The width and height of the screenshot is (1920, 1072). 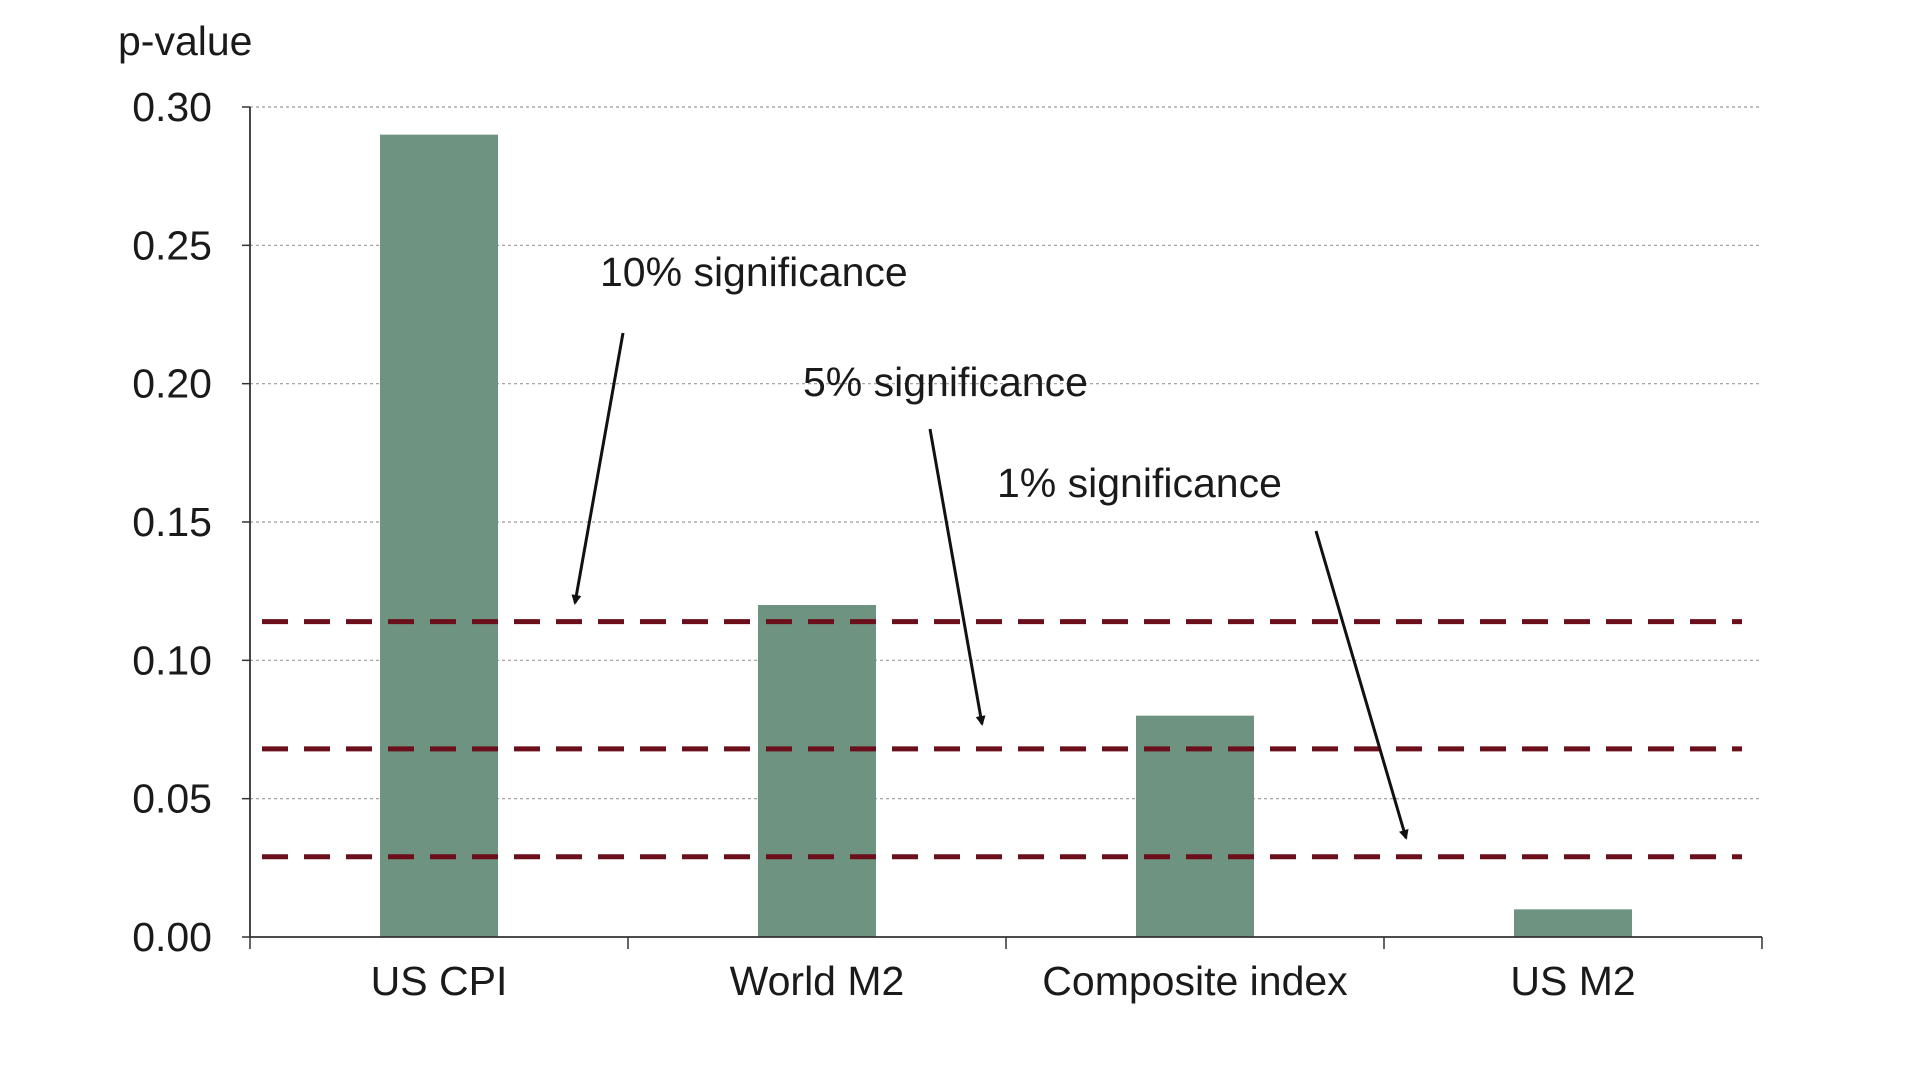 What do you see at coordinates (1139, 483) in the screenshot?
I see `threshold-annotation: 1% significance` at bounding box center [1139, 483].